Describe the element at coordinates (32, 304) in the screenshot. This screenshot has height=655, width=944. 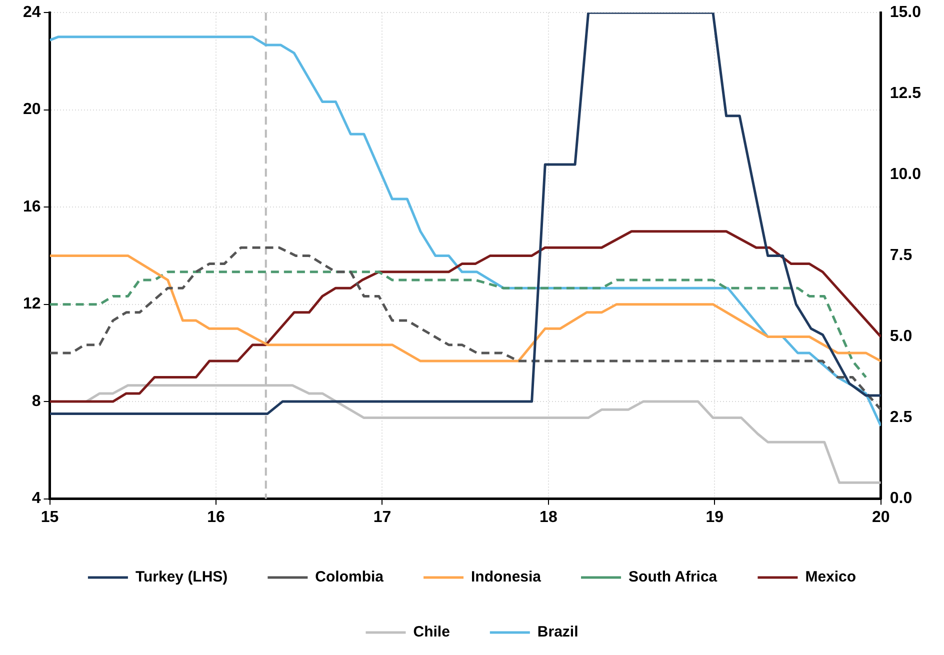
I see `y-tick-label: 12` at that location.